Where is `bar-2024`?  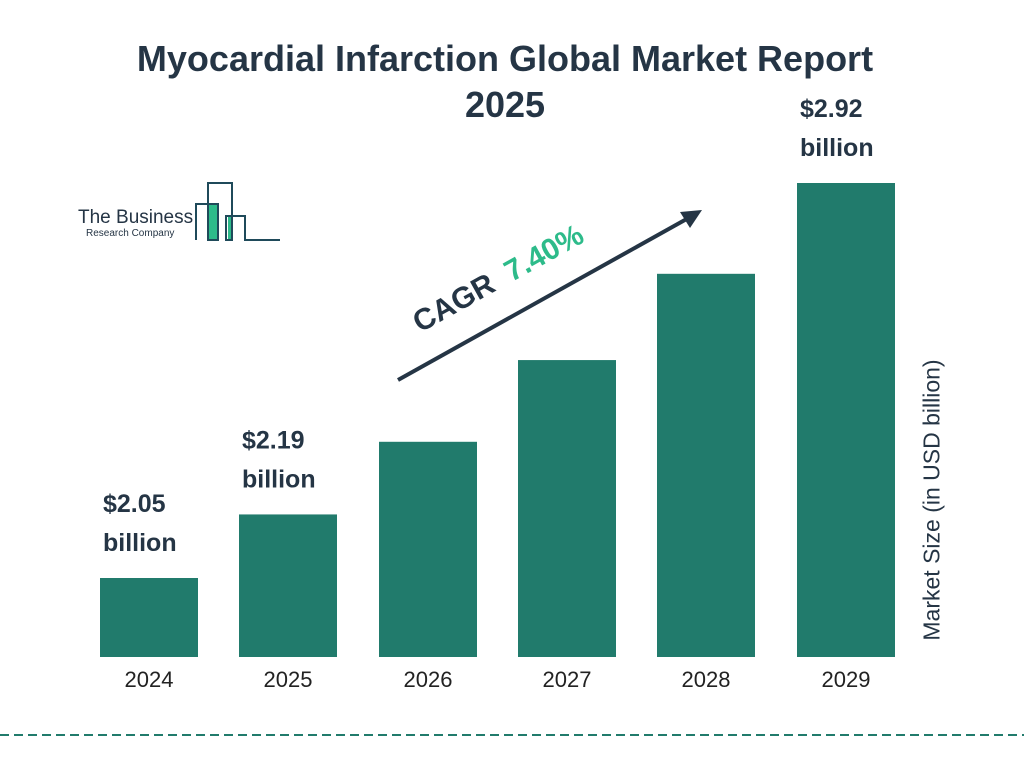 bar-2024 is located at coordinates (149, 617).